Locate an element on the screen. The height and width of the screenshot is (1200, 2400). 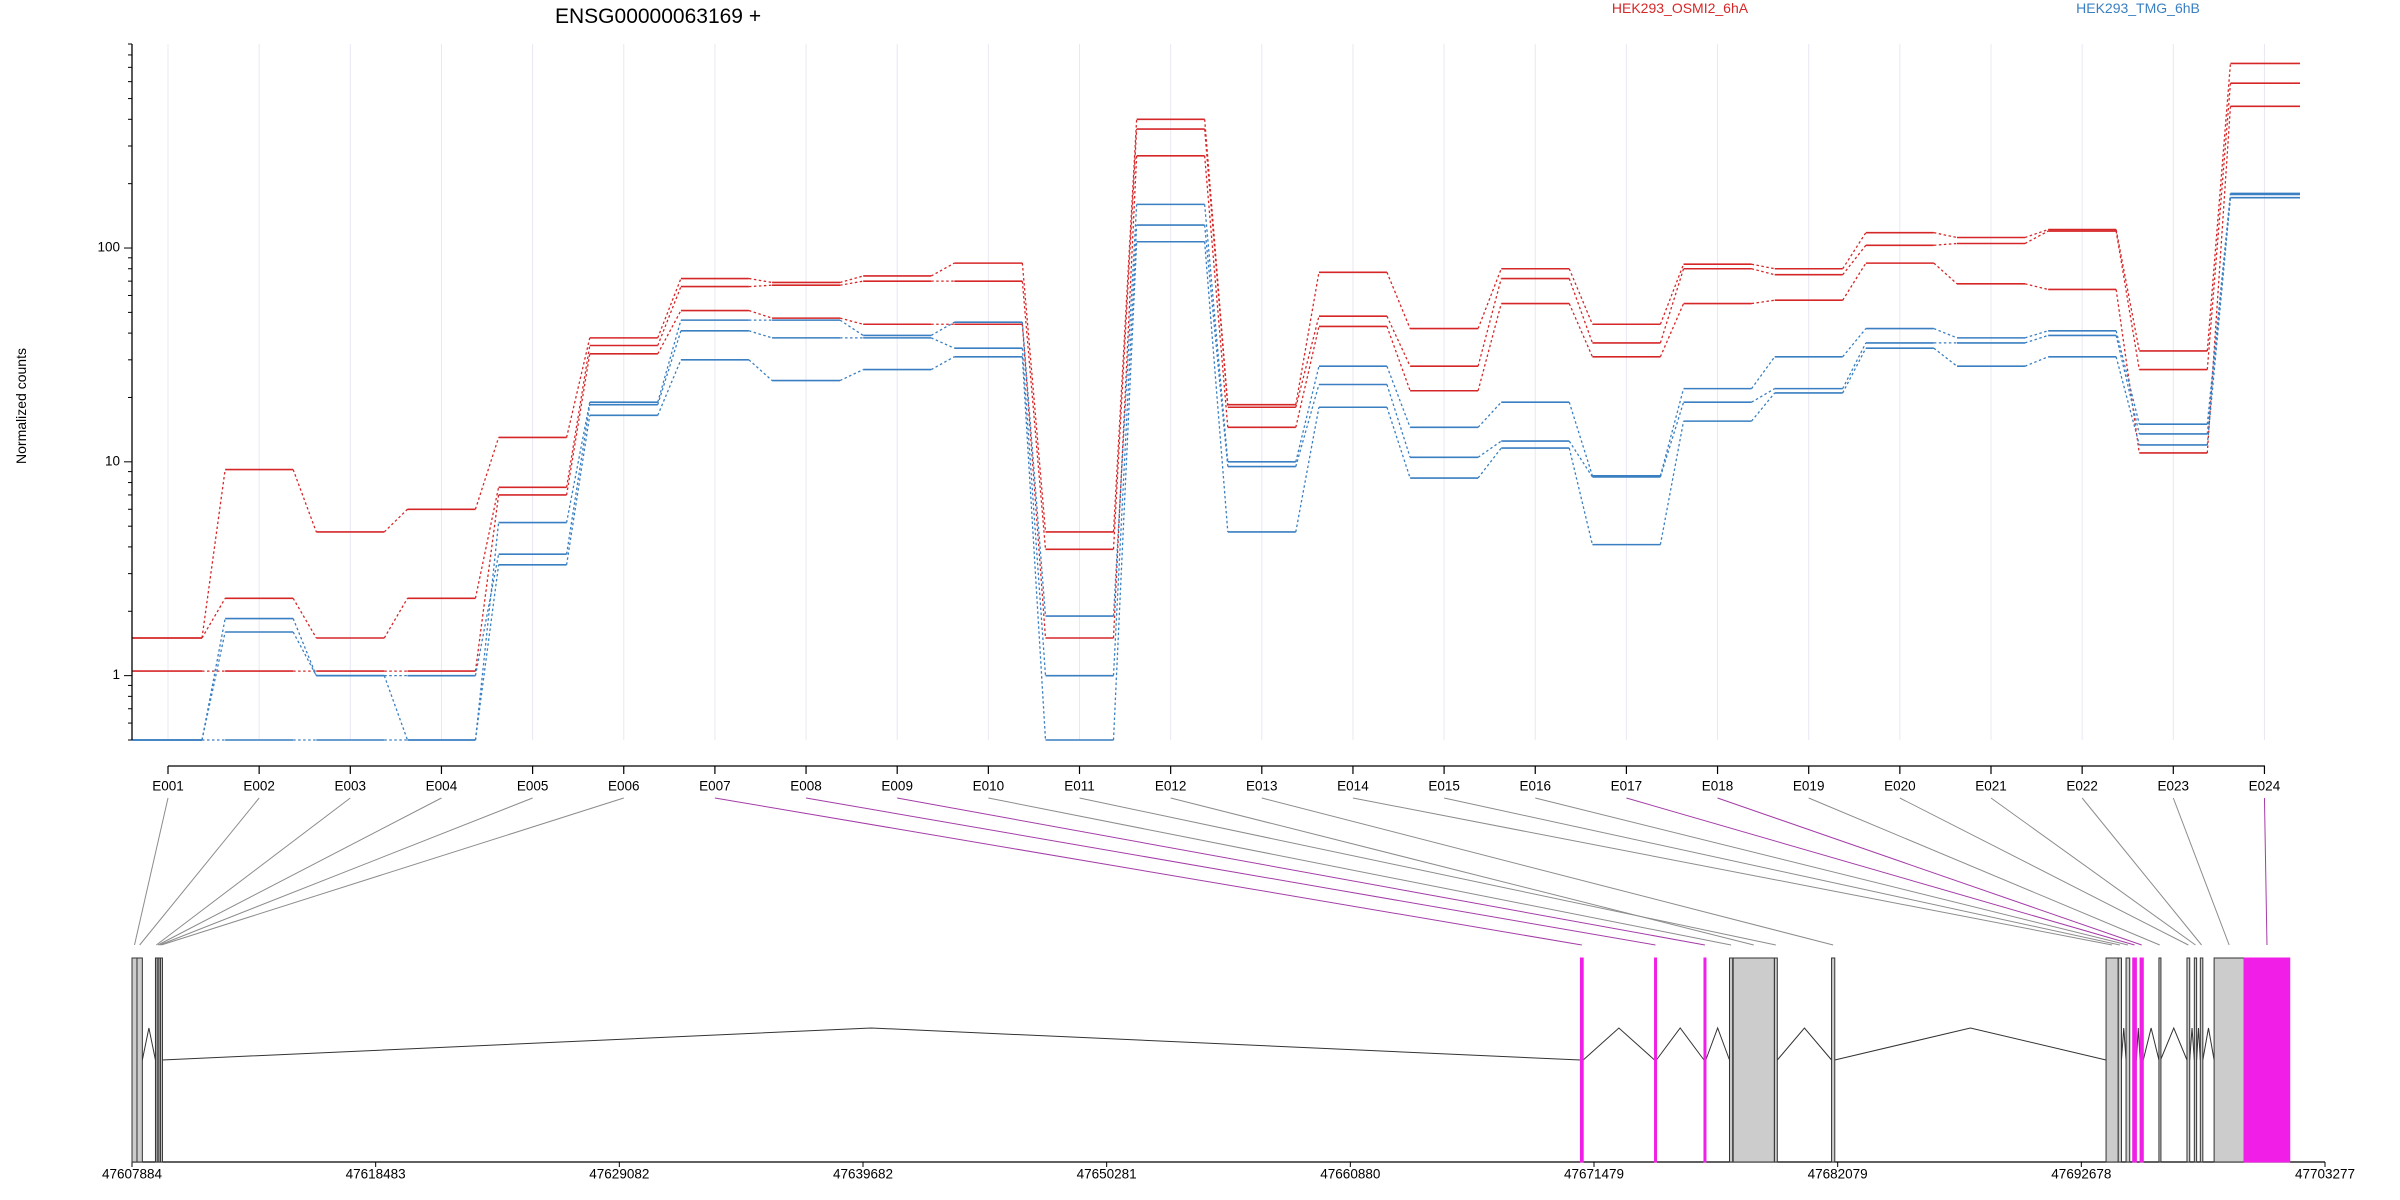
connector-E014 is located at coordinates (1732, 871).